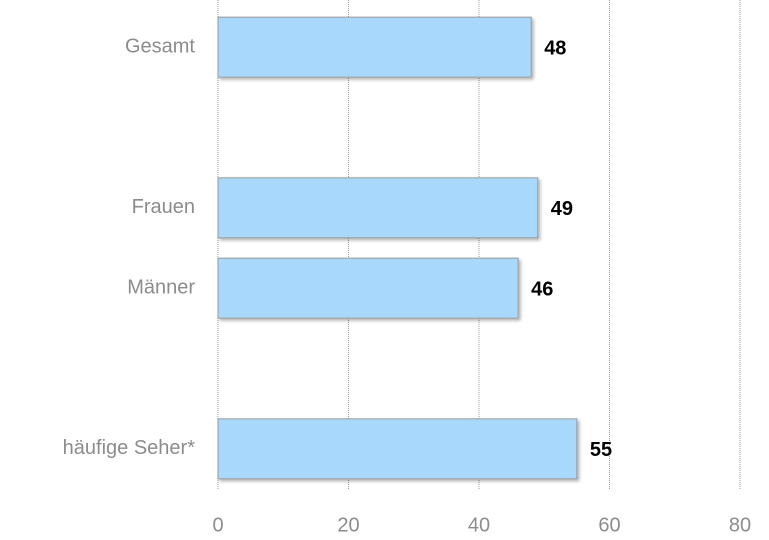 The image size is (769, 540). Describe the element at coordinates (562, 209) in the screenshot. I see `value-label: 49` at that location.